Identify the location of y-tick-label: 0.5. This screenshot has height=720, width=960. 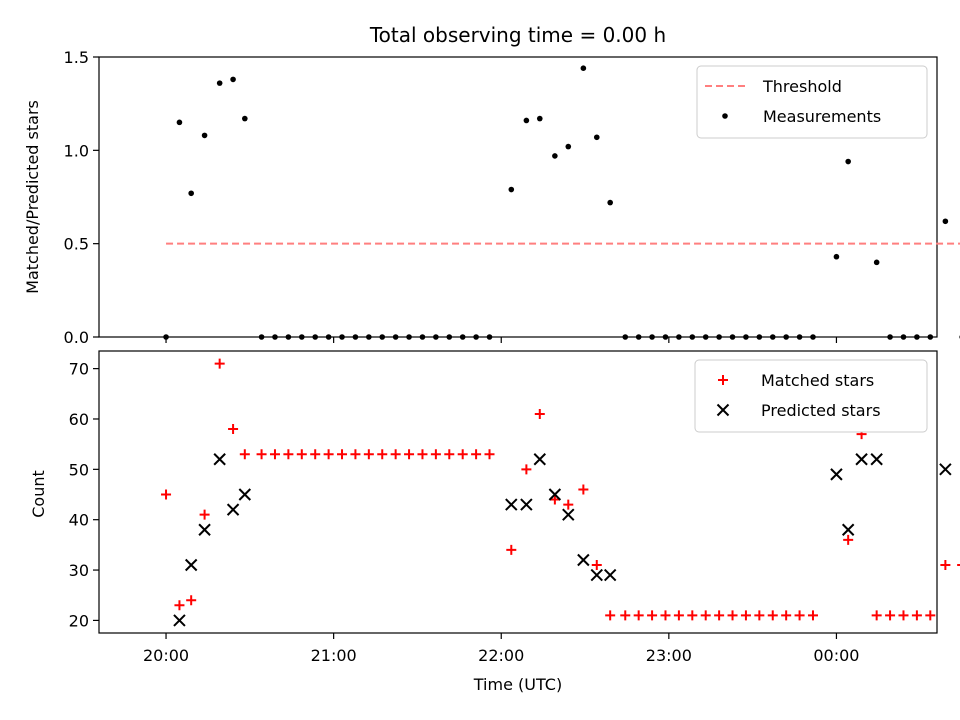
(76, 244).